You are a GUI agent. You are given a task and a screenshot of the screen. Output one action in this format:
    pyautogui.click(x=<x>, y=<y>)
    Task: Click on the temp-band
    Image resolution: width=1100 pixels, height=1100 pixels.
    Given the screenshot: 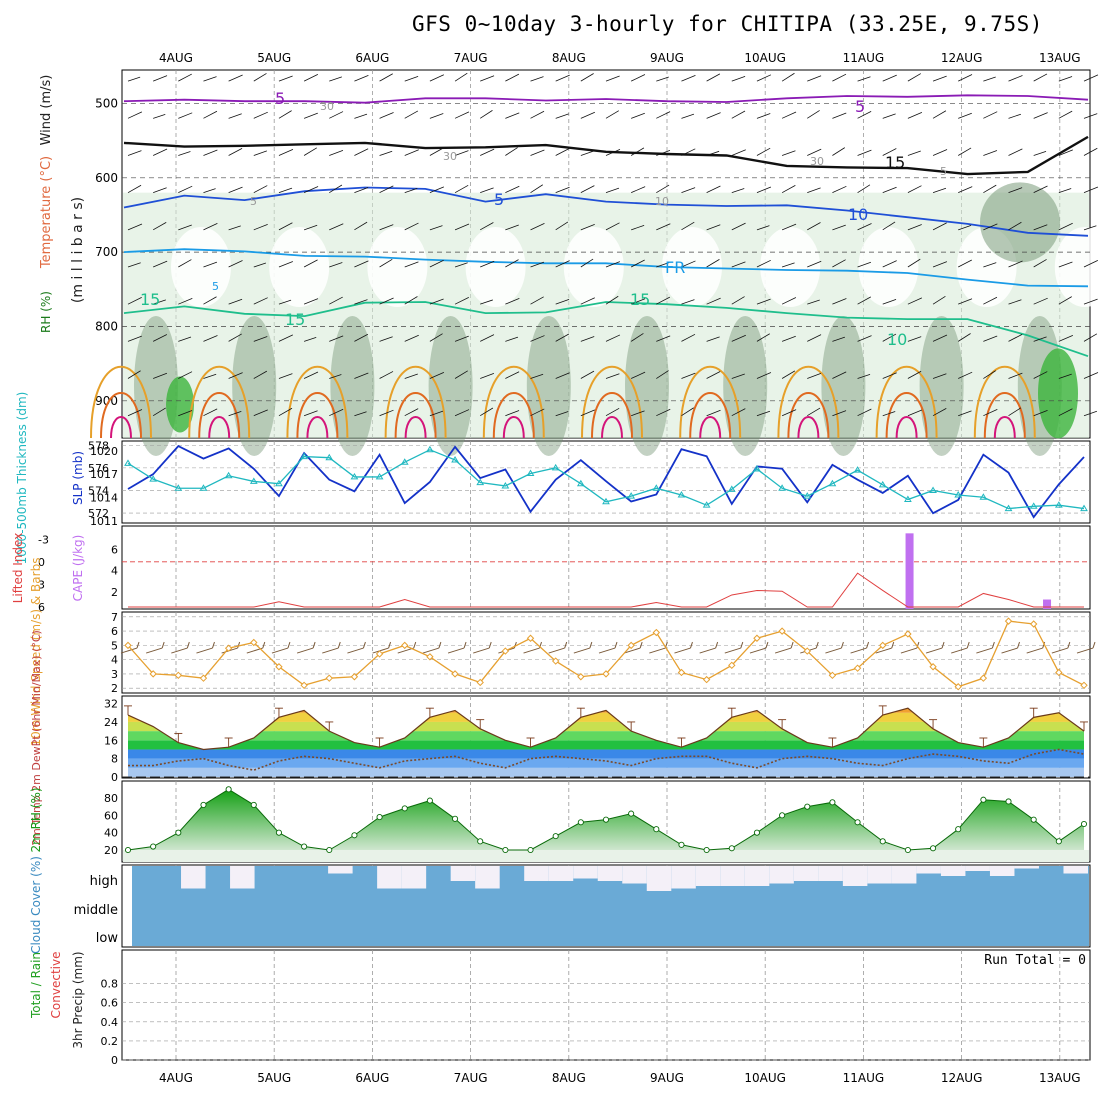 What is the action you would take?
    pyautogui.click(x=606, y=763)
    